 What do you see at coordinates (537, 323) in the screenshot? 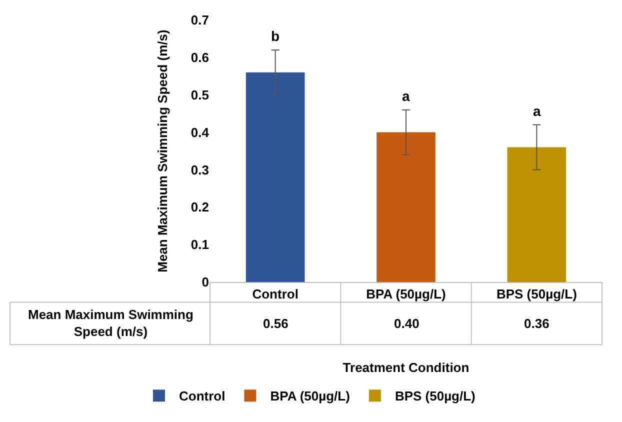
I see `data-label: 0.36` at bounding box center [537, 323].